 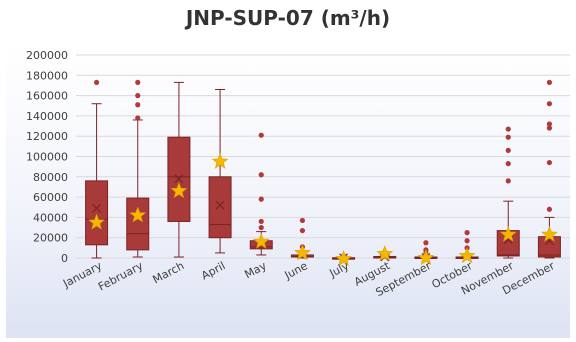 I want to click on box-november, so click(x=508, y=192).